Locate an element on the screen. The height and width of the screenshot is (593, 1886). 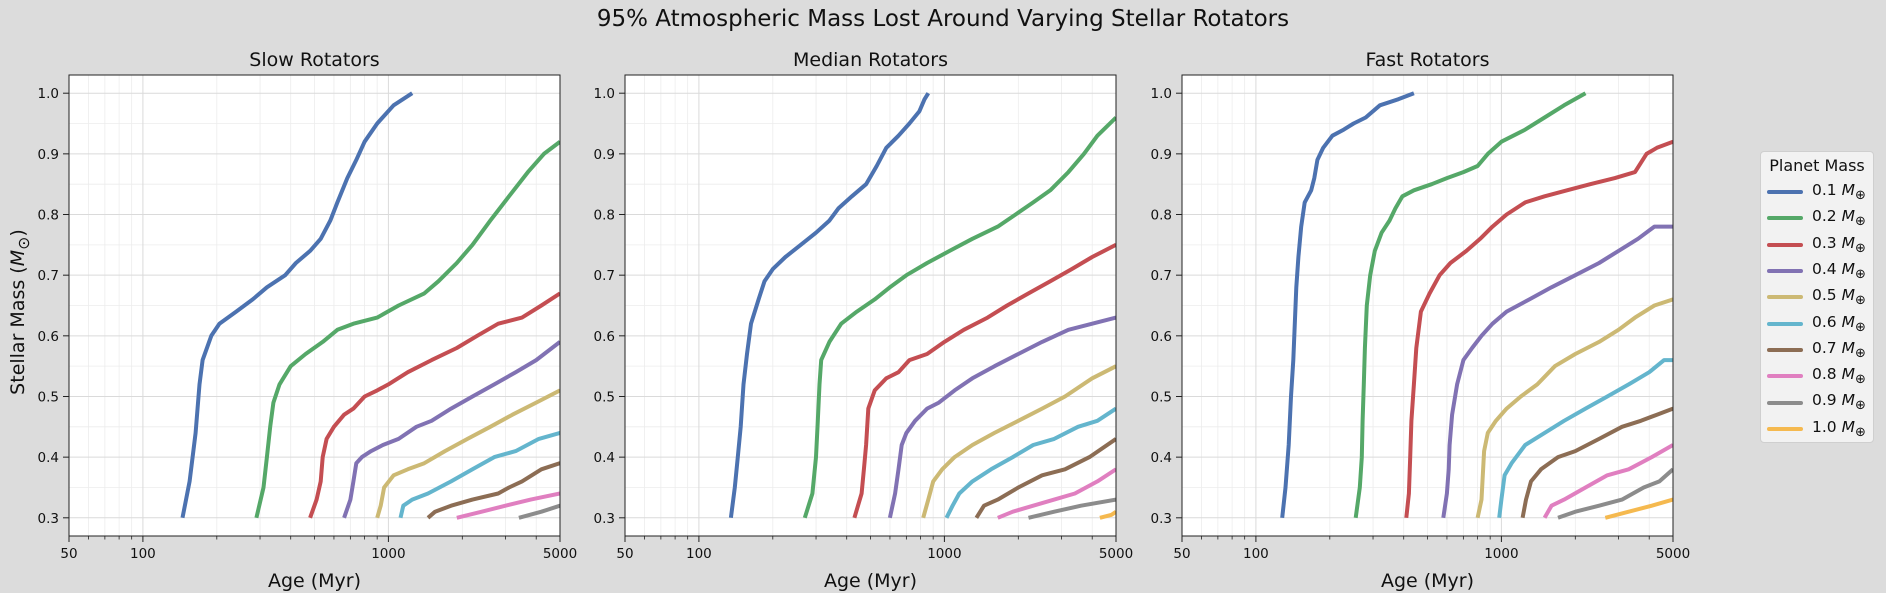
legend-item: 0.9 M⊕ is located at coordinates (1817, 402).